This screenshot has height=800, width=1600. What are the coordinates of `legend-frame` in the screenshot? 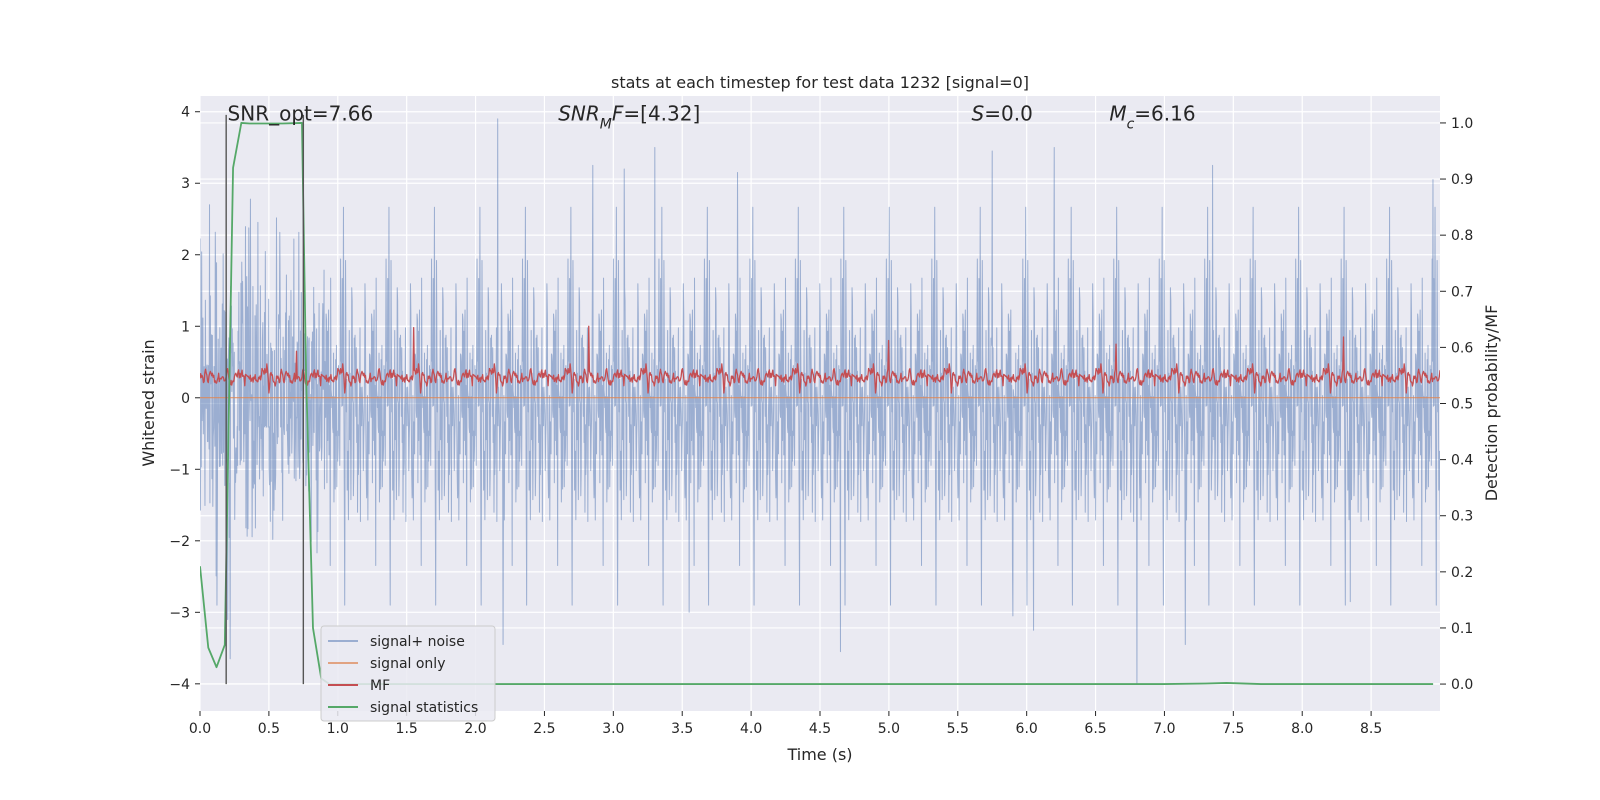 It's located at (408, 673).